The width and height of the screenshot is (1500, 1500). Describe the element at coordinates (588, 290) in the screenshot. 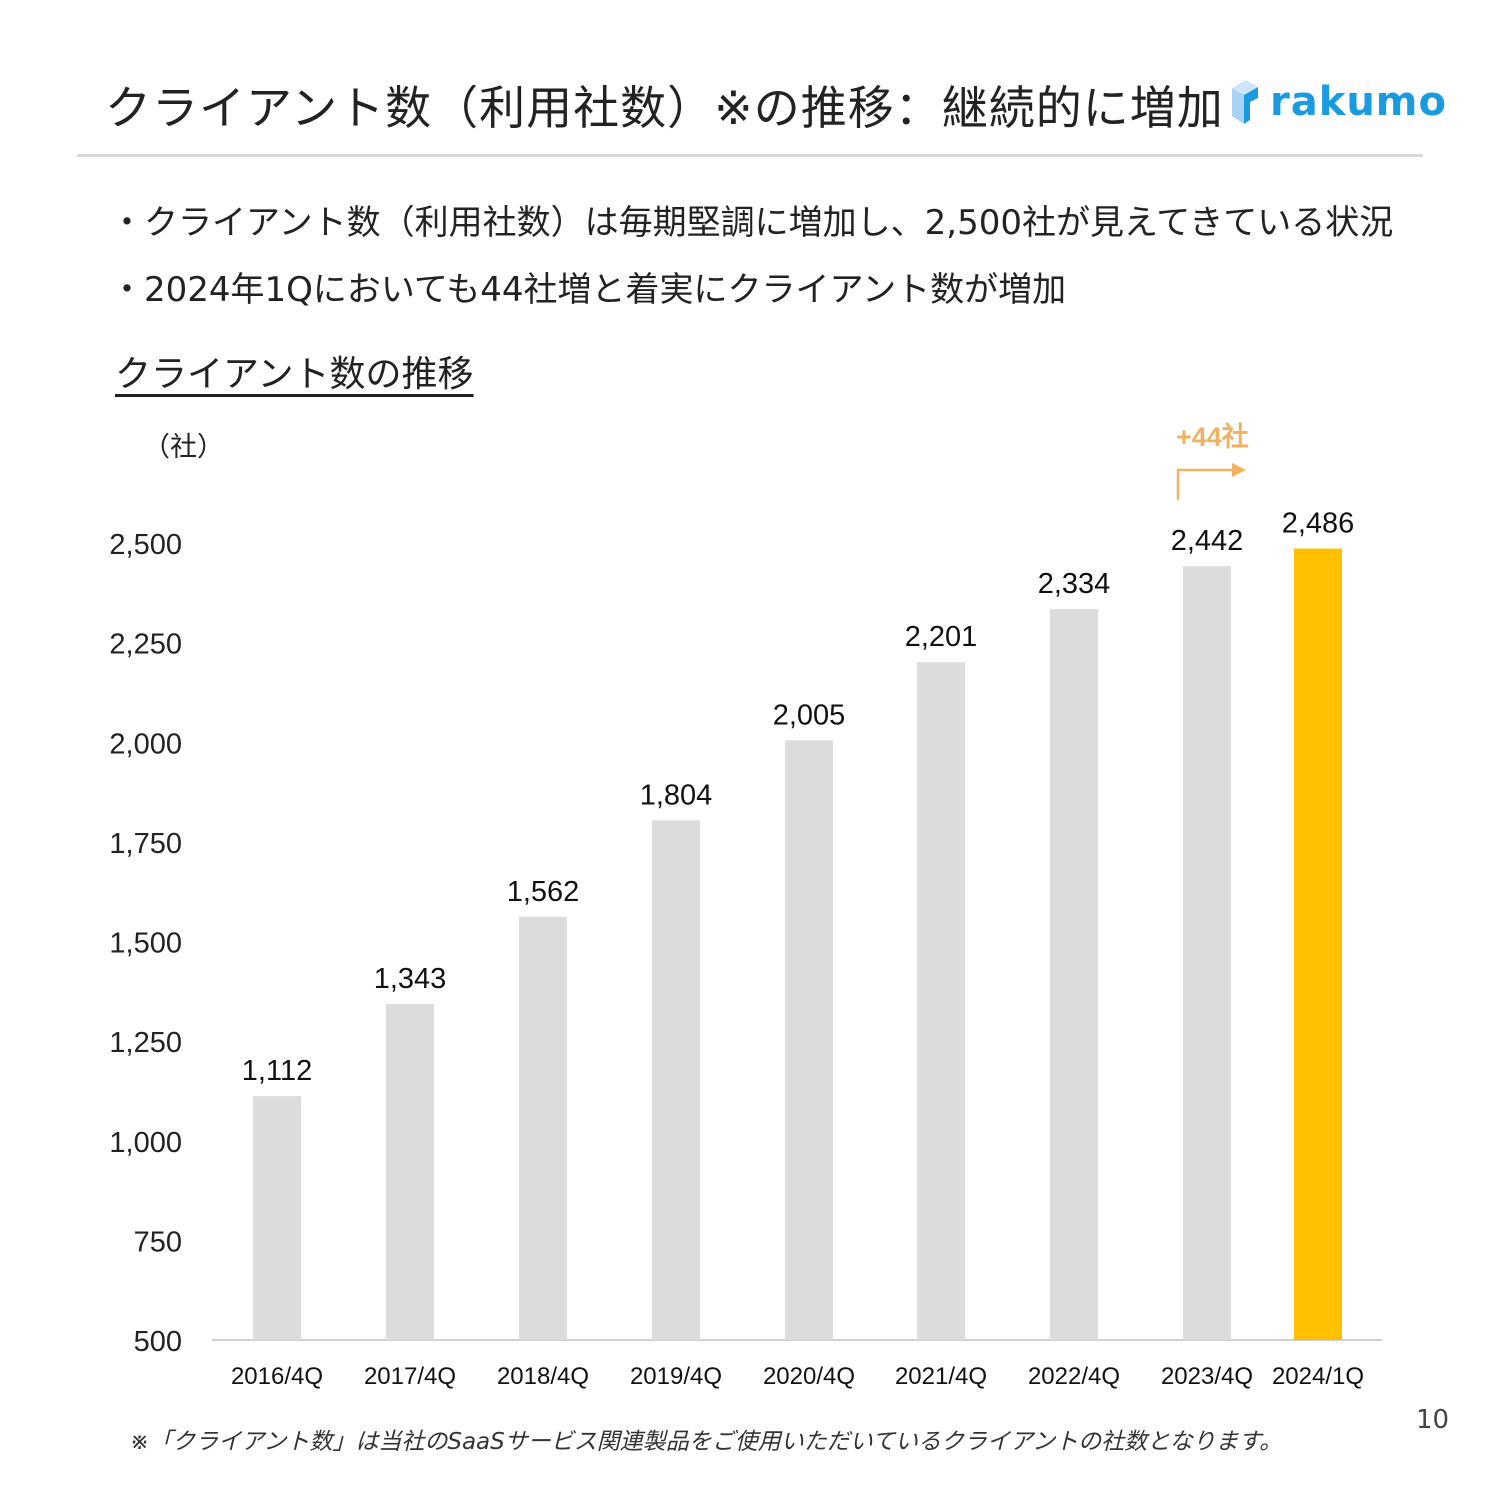

I see `bullet-2: ・2024年1Qにおいても44社増と着実にクライアント数が増加` at that location.